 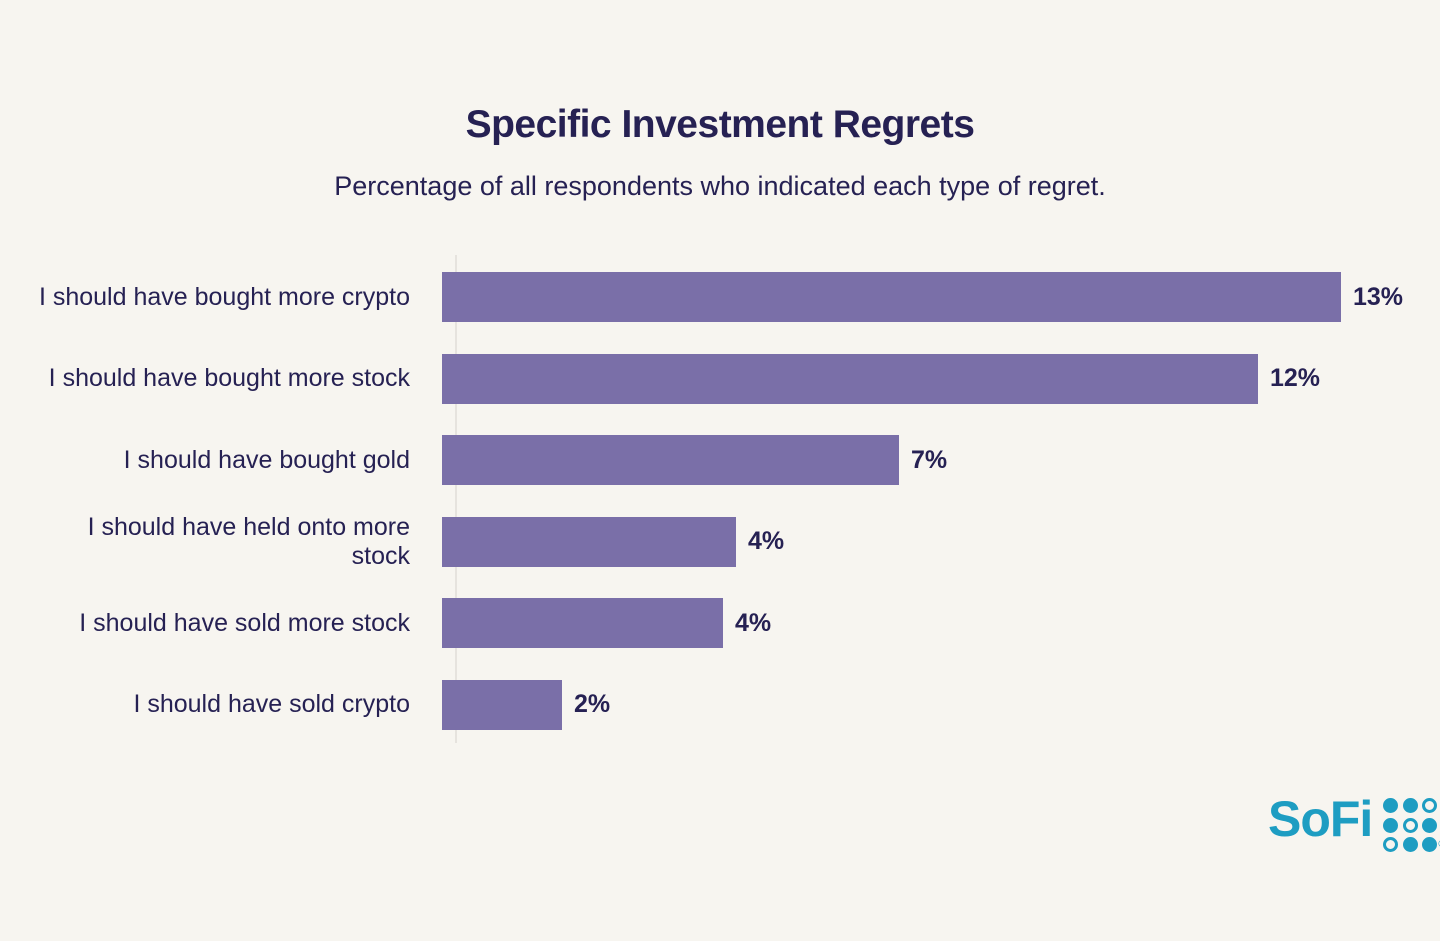 What do you see at coordinates (1439, 845) in the screenshot?
I see `registered-trademark: ®` at bounding box center [1439, 845].